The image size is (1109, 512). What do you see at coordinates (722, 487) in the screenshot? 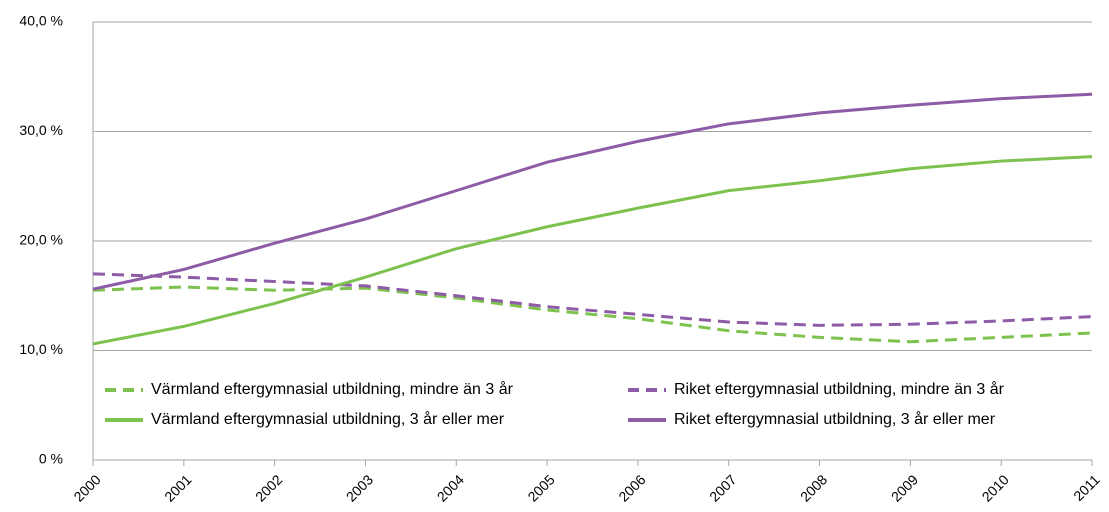
I see `x-tick-label: 2007` at bounding box center [722, 487].